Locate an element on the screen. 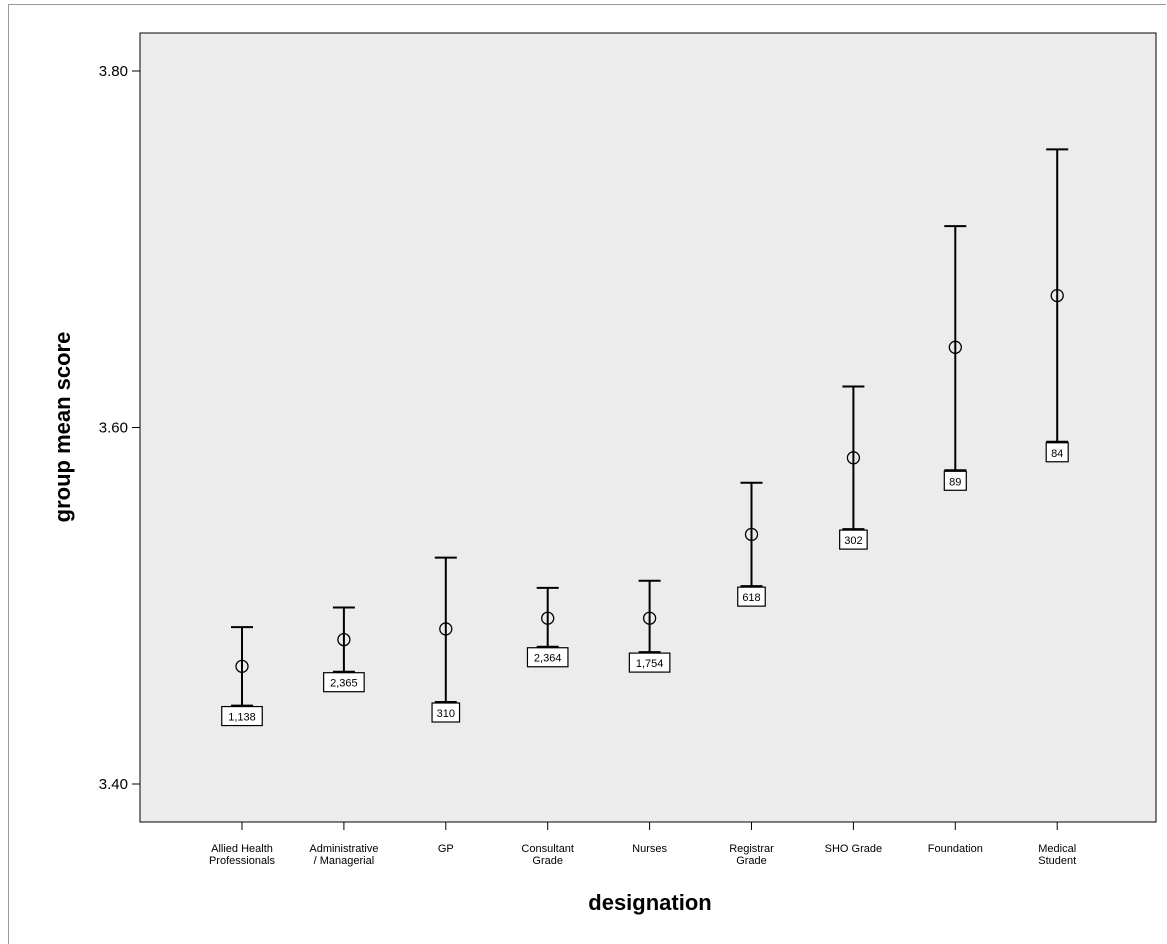 The height and width of the screenshot is (944, 1167). x-tick-label: Nurses is located at coordinates (649, 849).